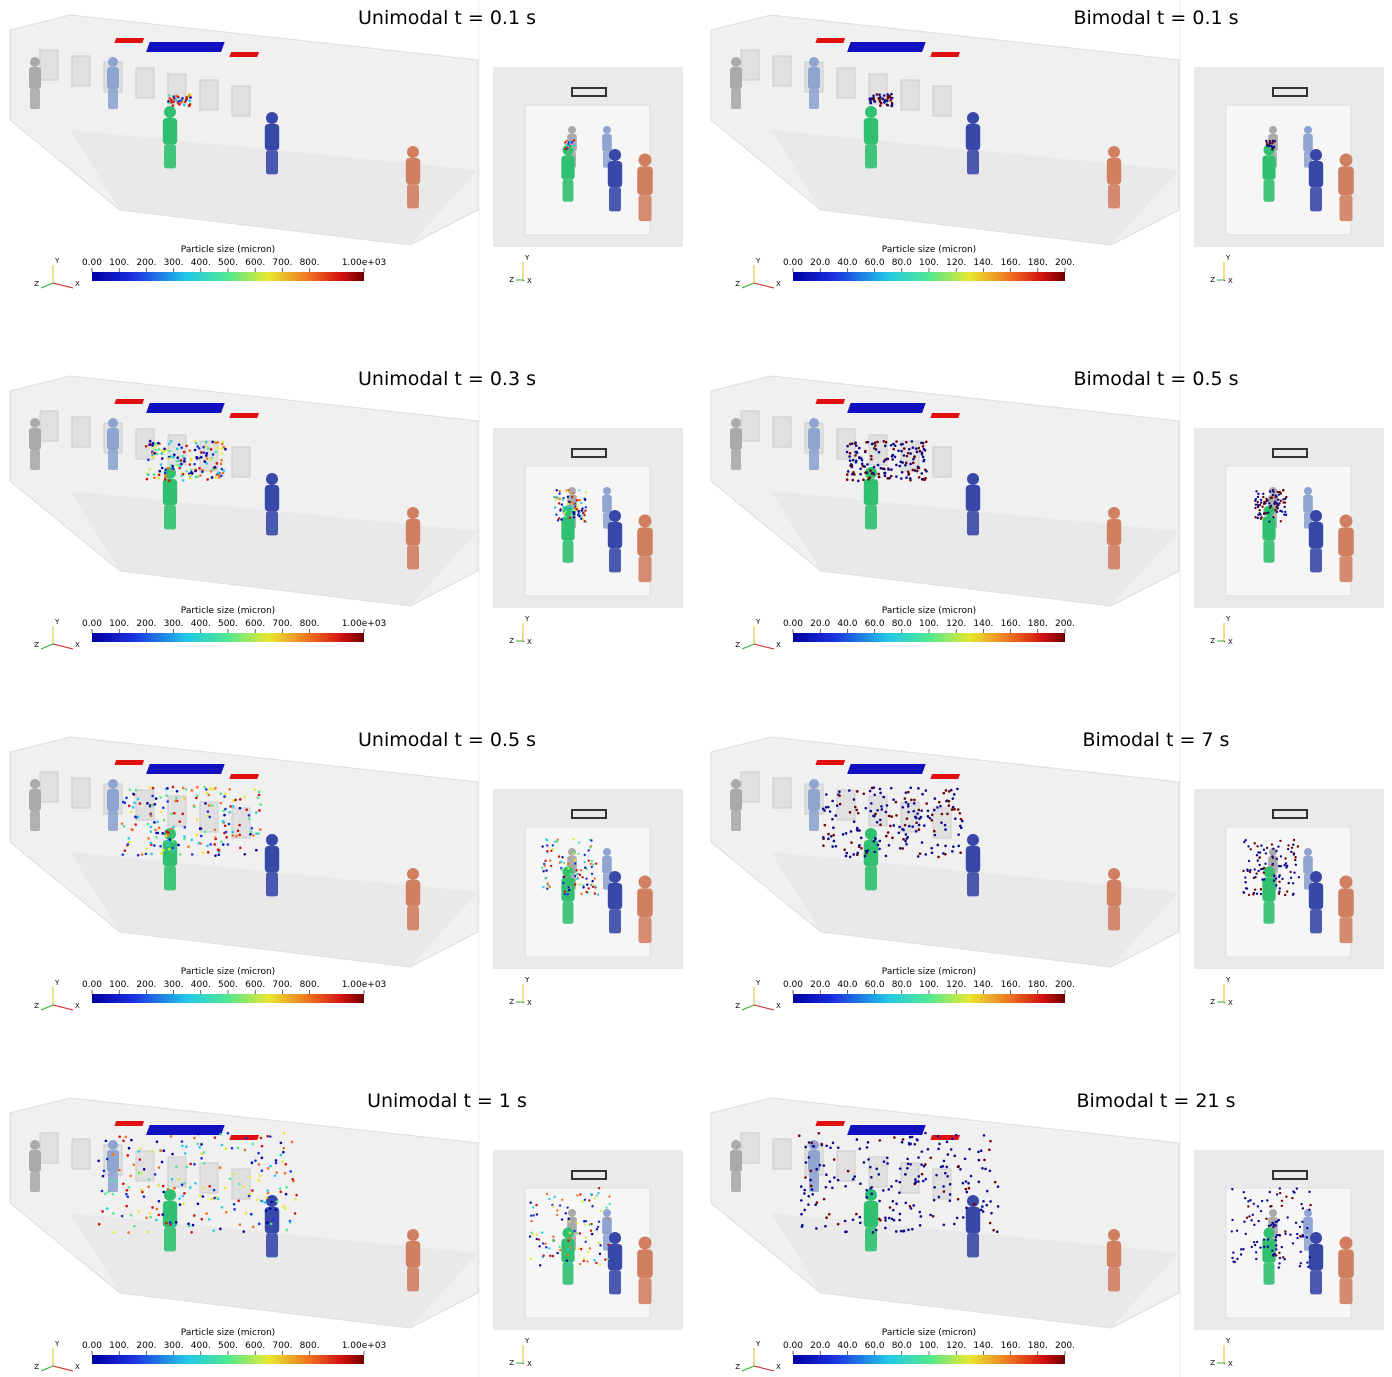 The height and width of the screenshot is (1377, 1392). I want to click on axis-z, so click(748, 285).